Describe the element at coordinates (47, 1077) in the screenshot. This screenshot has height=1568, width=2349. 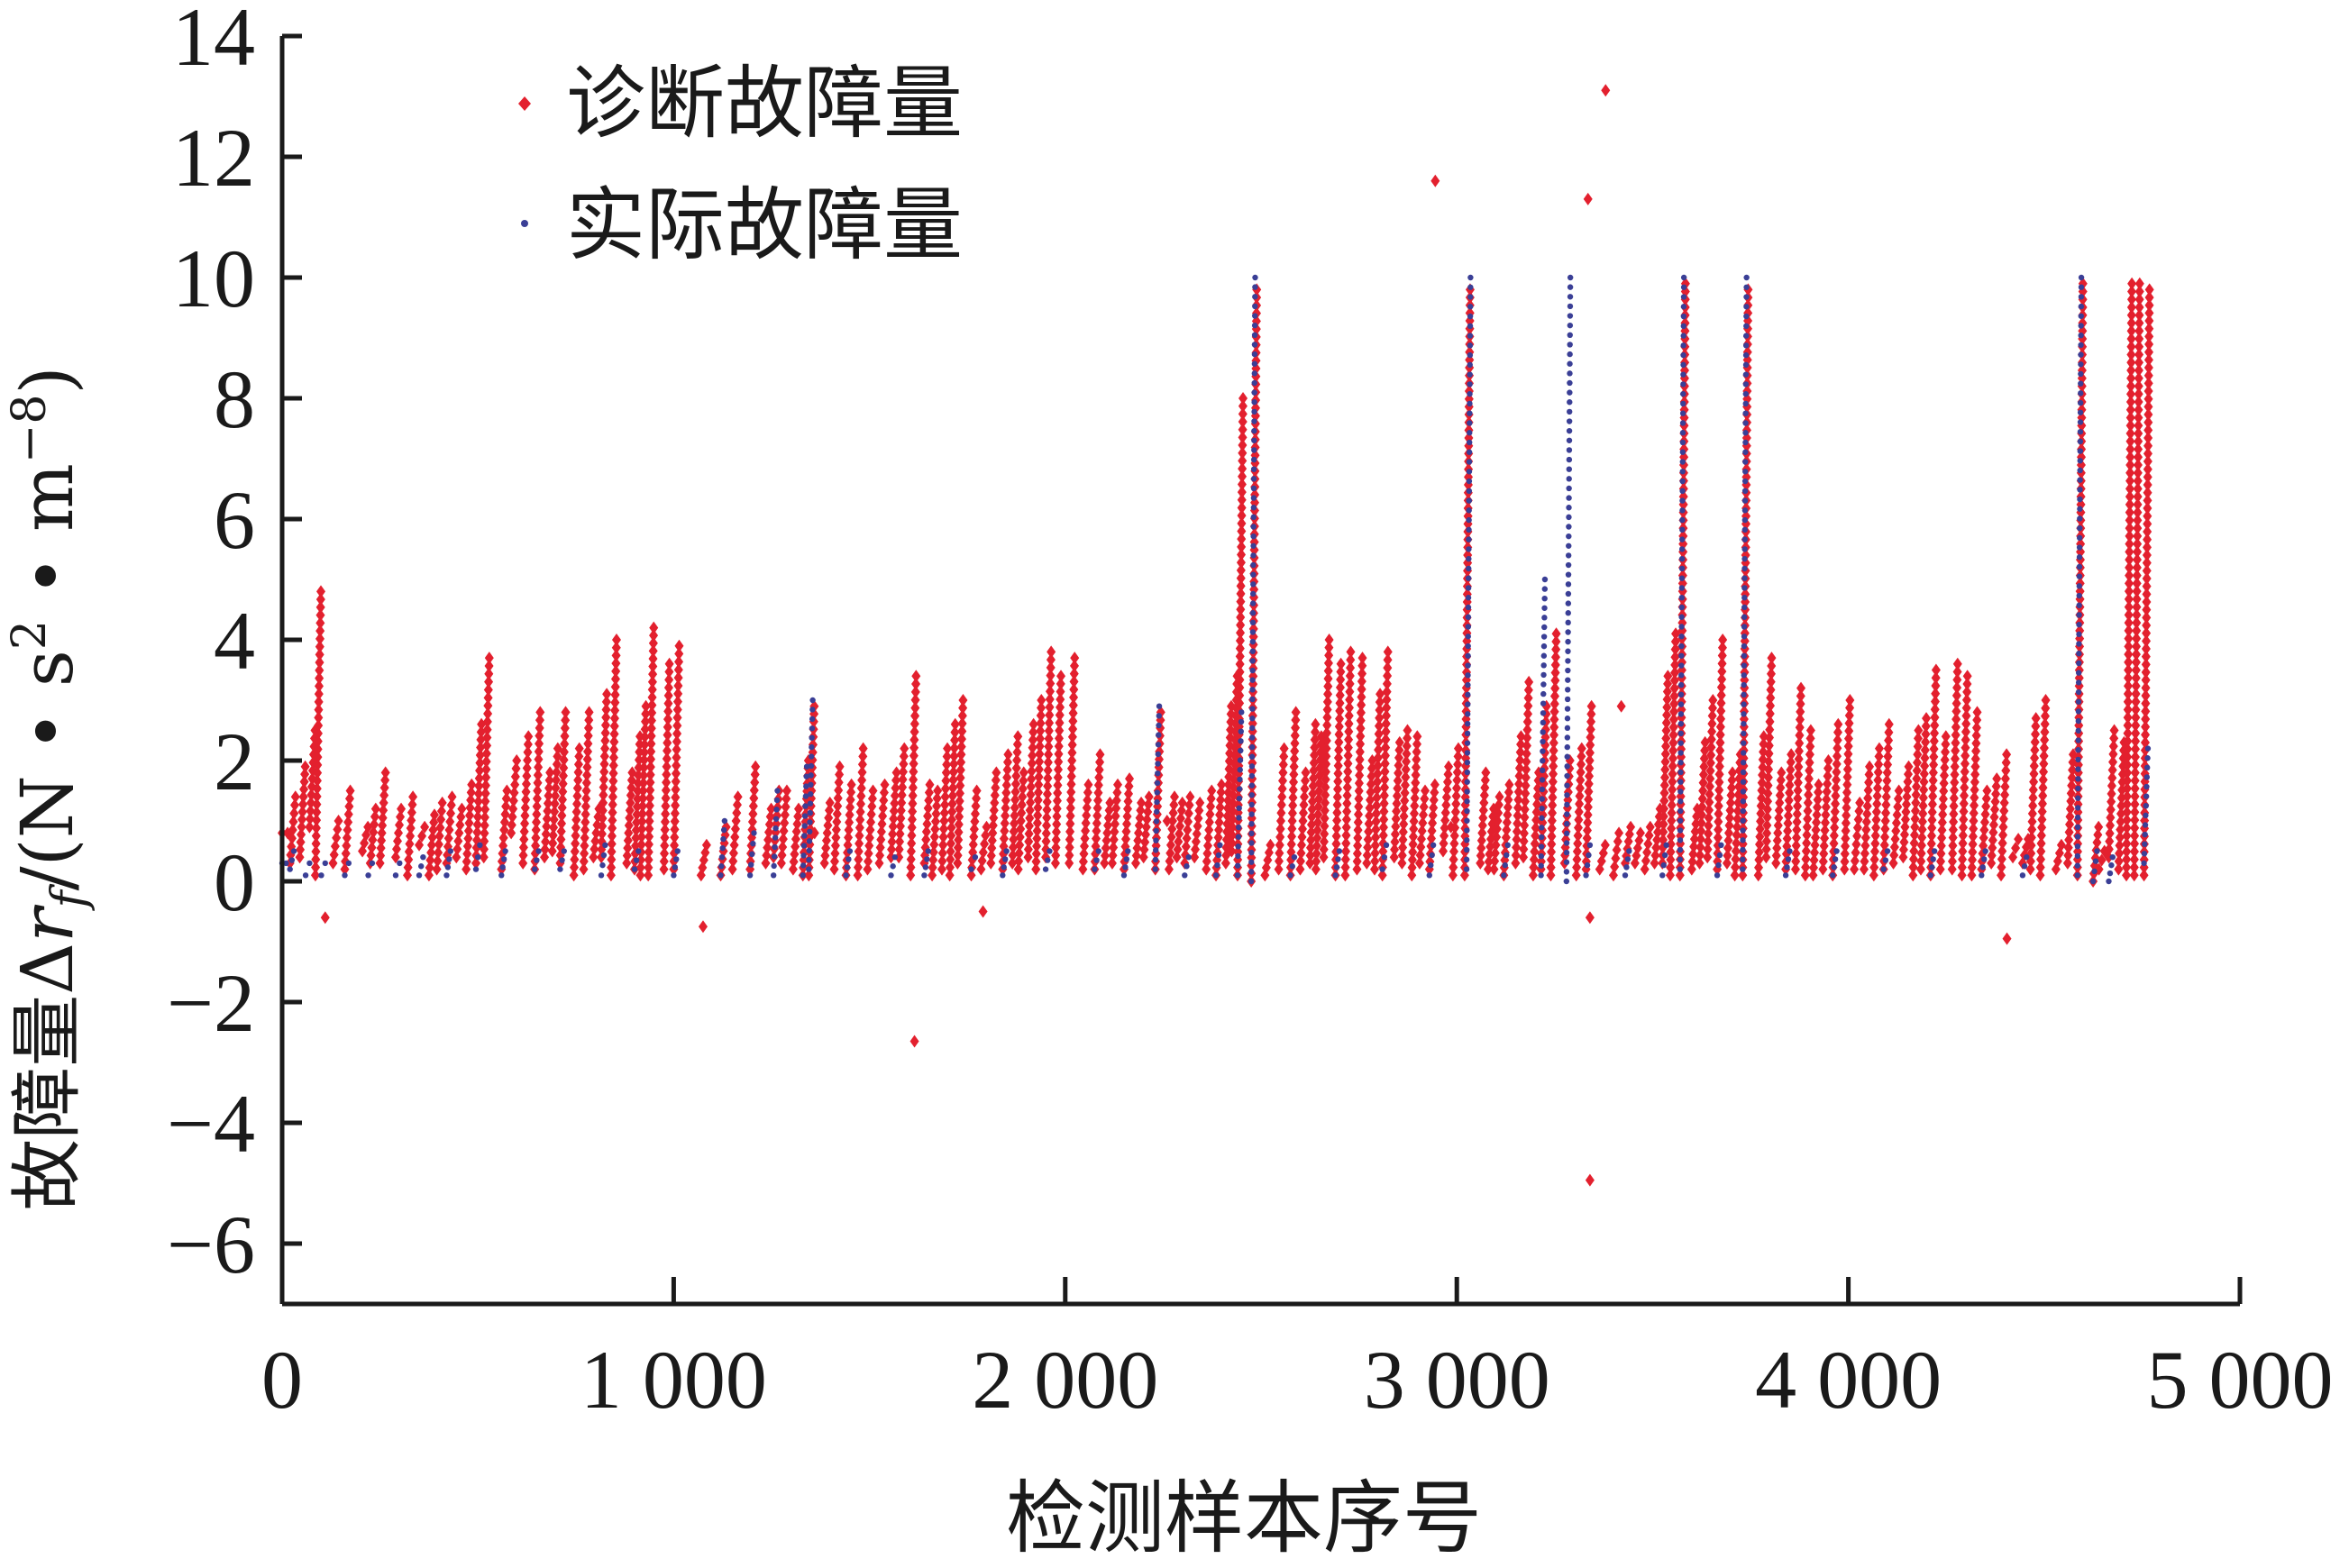
I see `y-axis-title-main: 故障量Δ` at that location.